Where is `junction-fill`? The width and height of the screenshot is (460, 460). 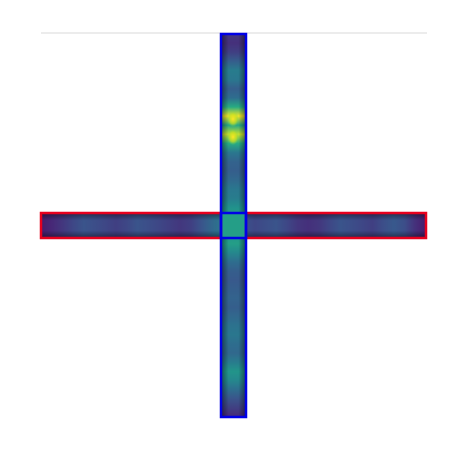
junction-fill is located at coordinates (233, 225).